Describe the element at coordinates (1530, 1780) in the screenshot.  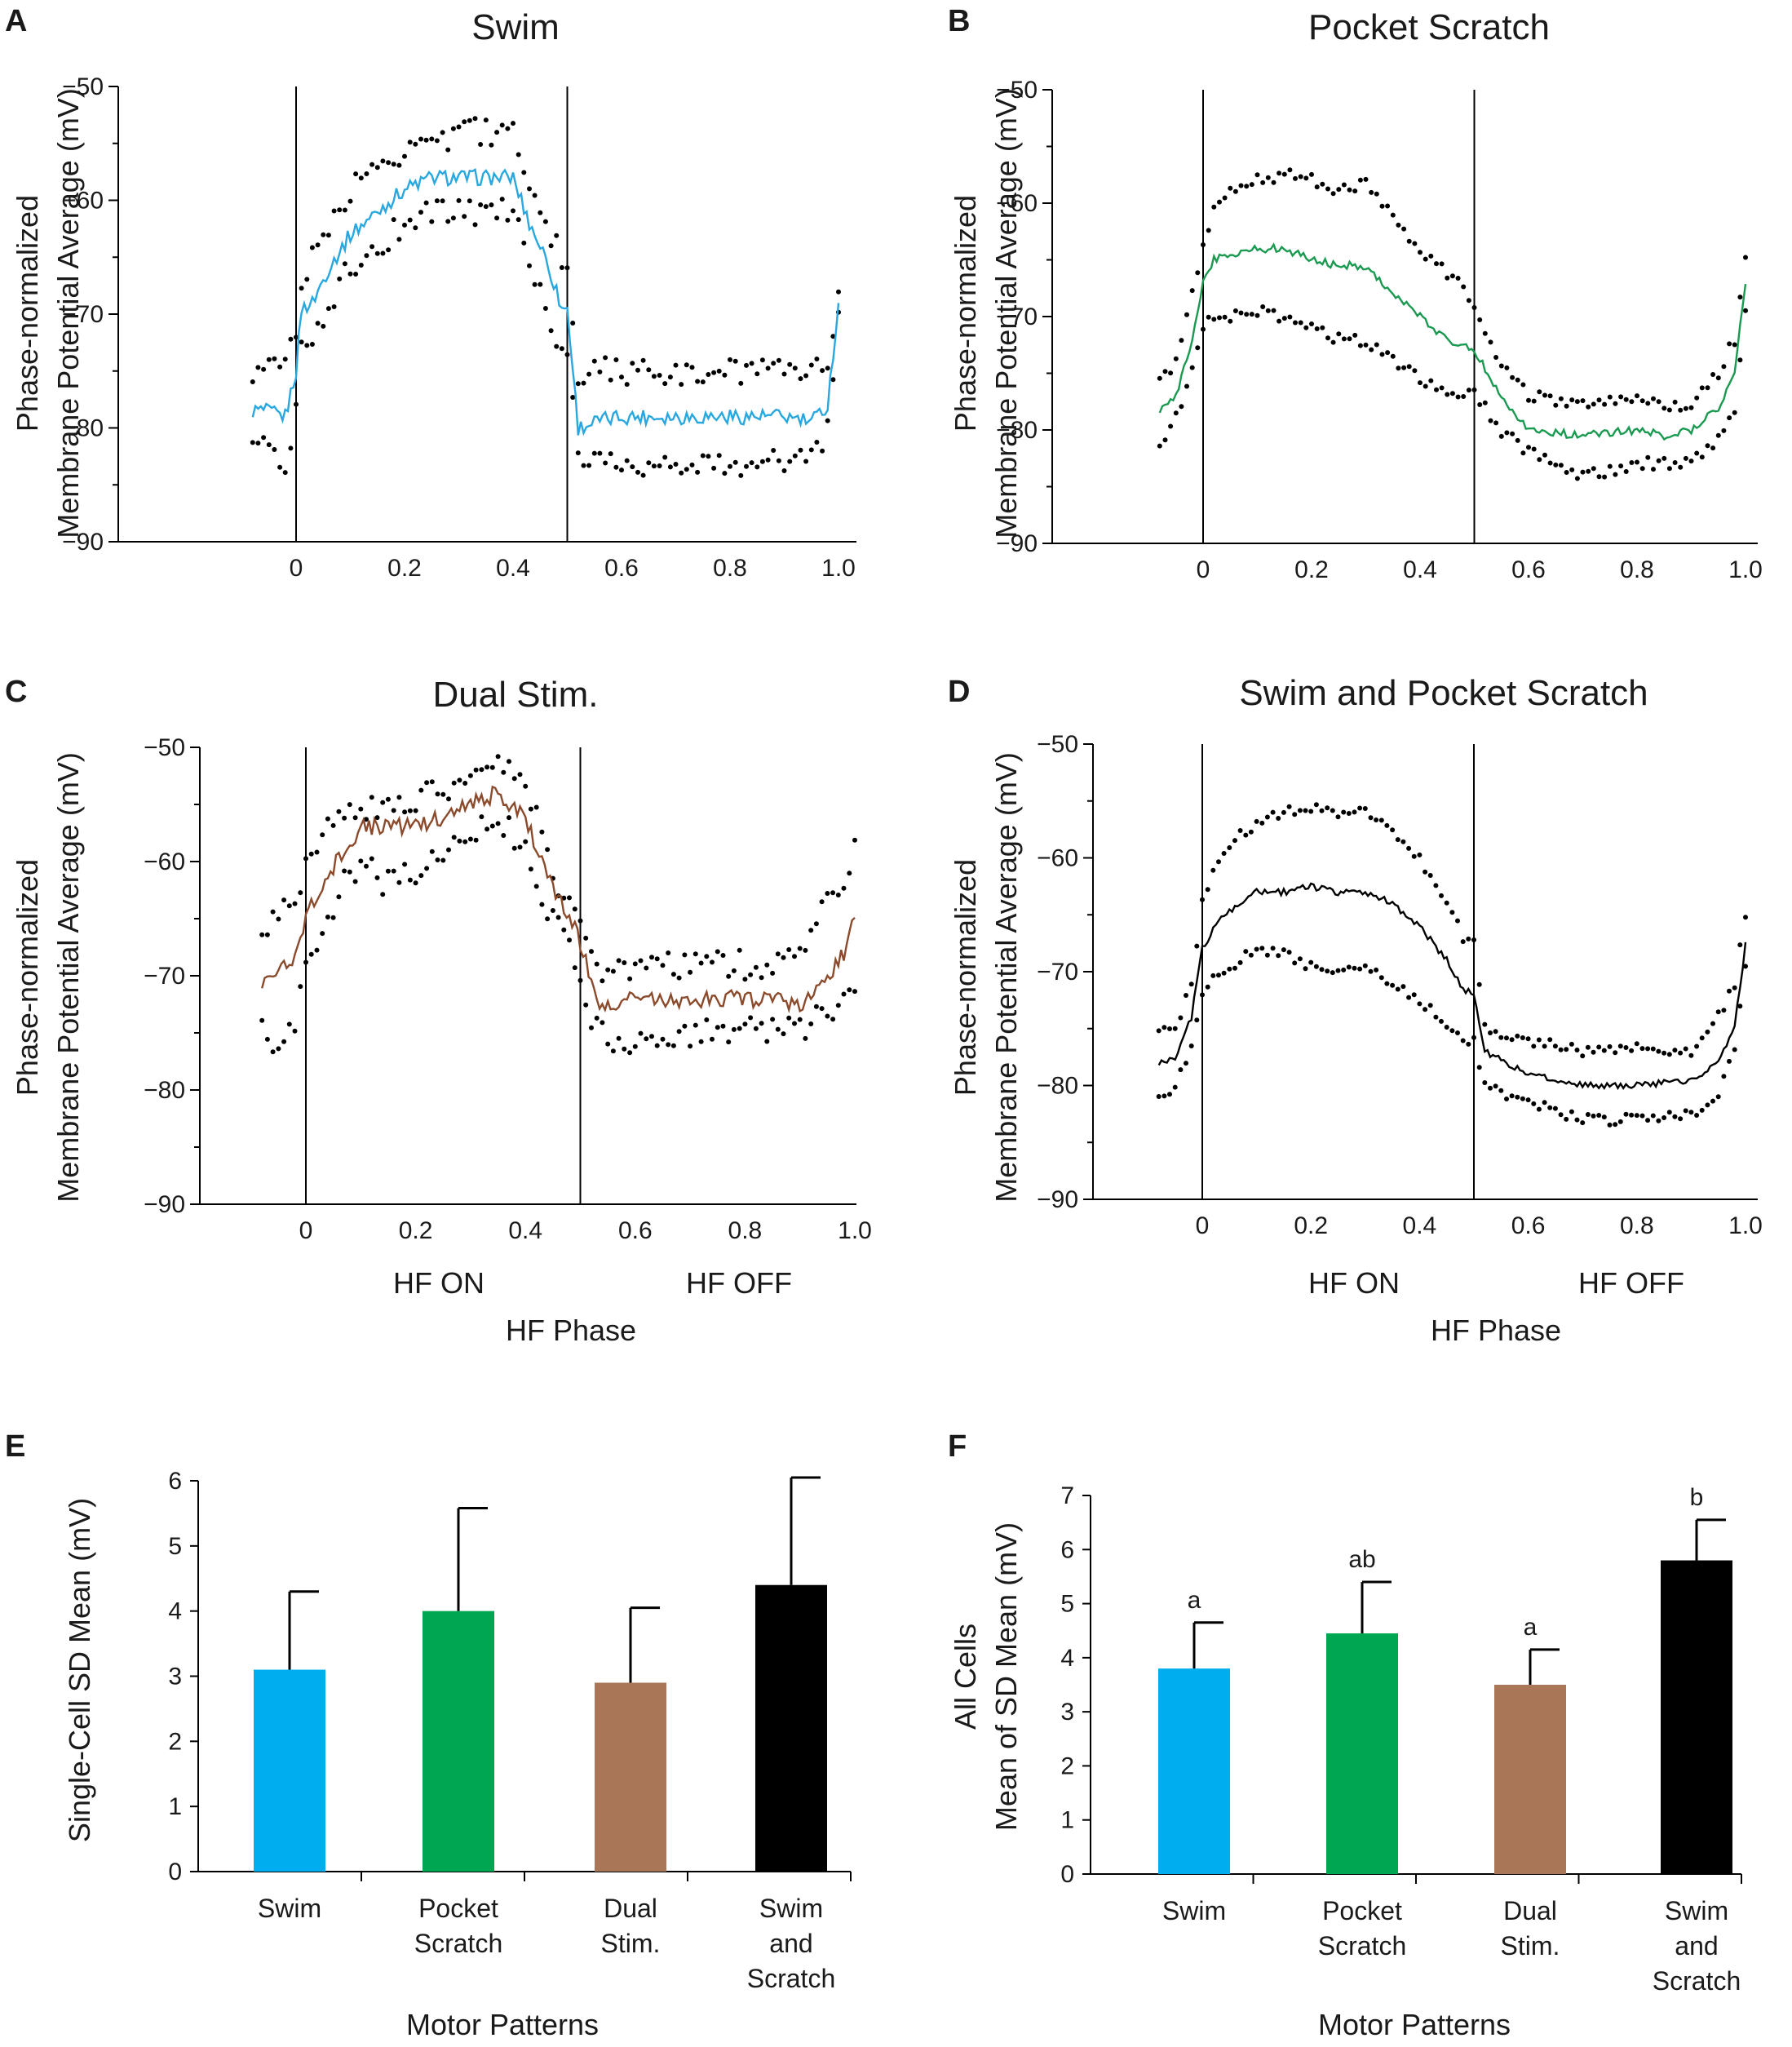
I see `panel-f-bar` at that location.